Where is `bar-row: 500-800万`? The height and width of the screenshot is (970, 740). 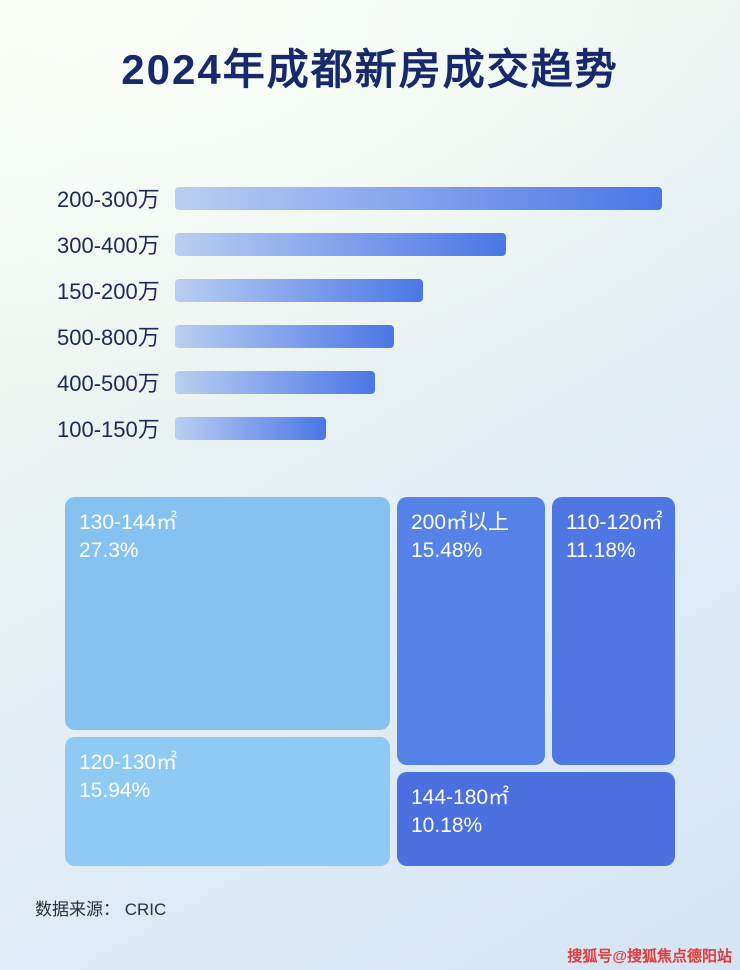 bar-row: 500-800万 is located at coordinates (372, 337).